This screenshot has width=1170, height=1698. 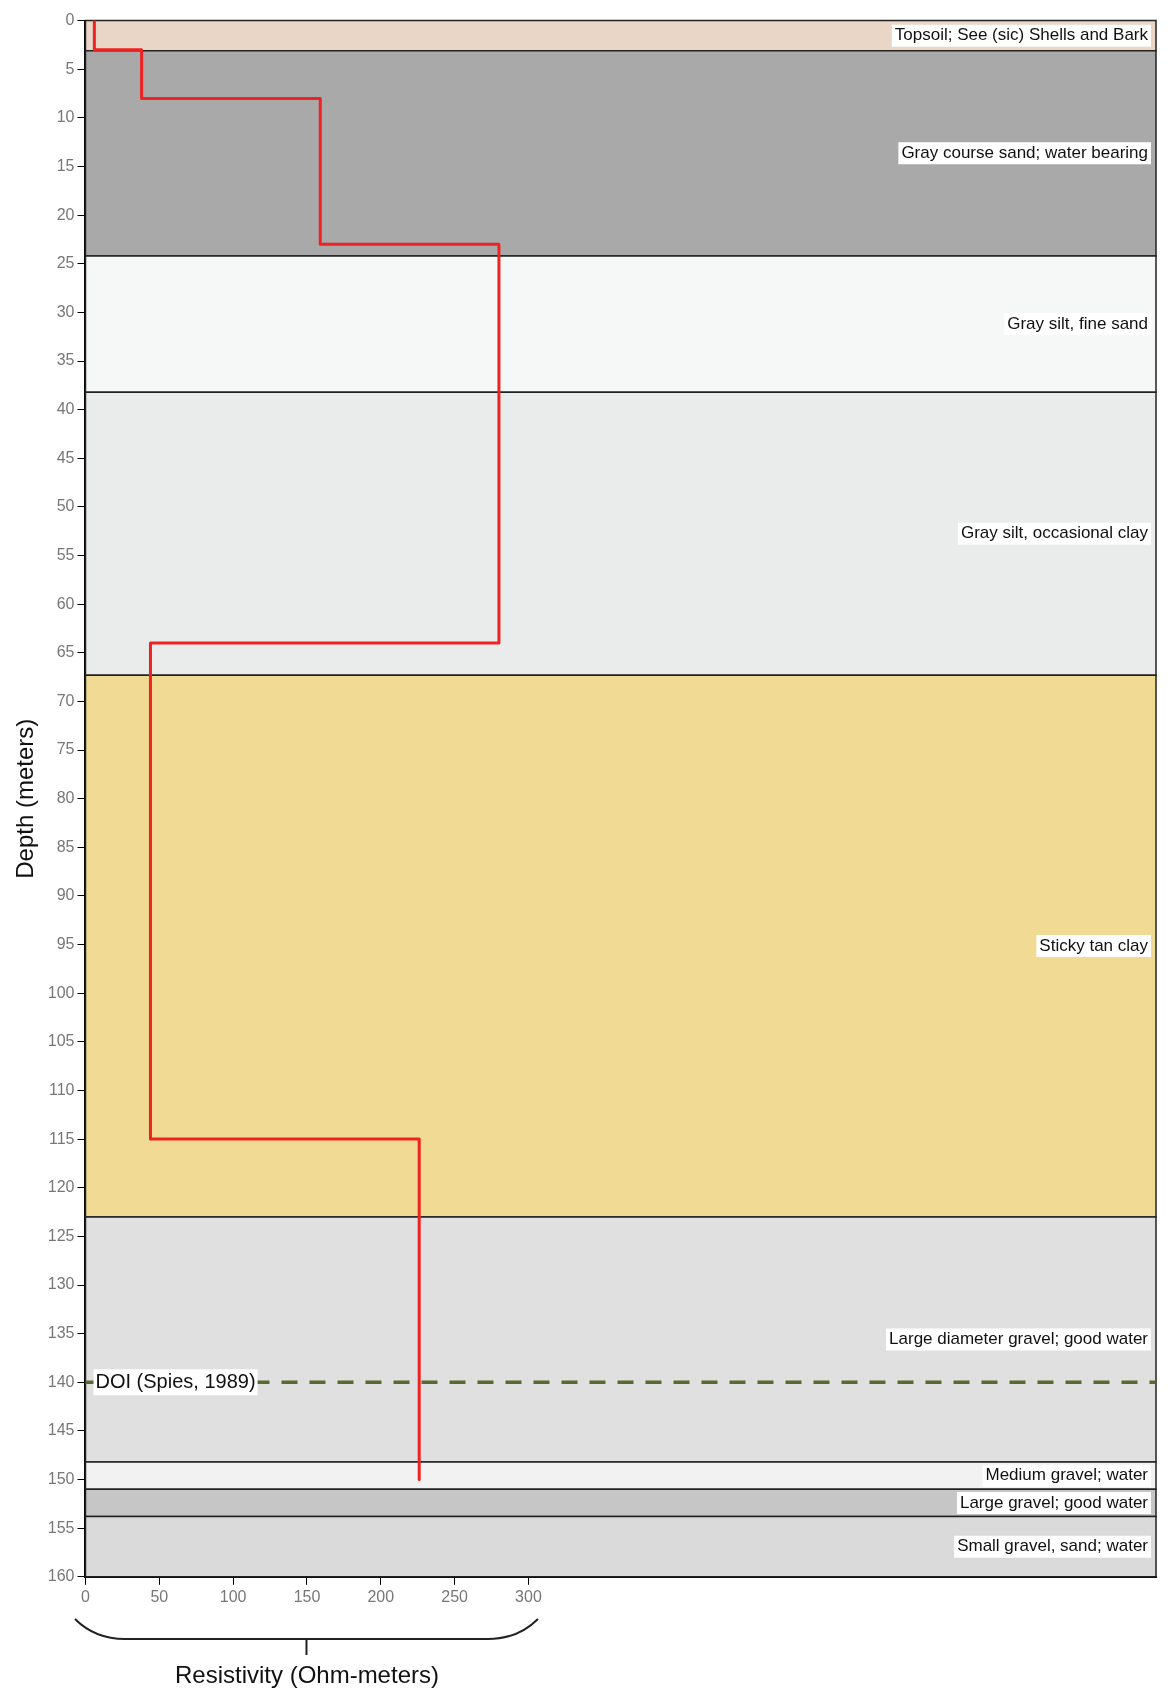 What do you see at coordinates (61, 1089) in the screenshot?
I see `y-tick-label: 110` at bounding box center [61, 1089].